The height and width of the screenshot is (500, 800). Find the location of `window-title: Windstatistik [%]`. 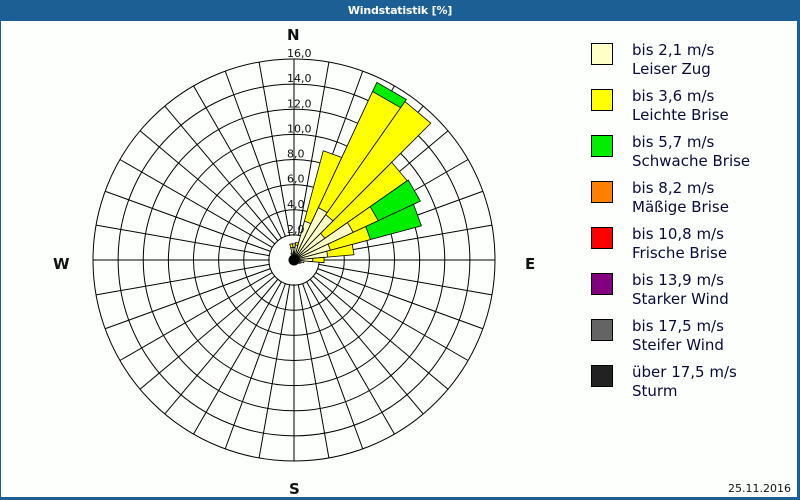

window-title: Windstatistik [%] is located at coordinates (400, 10).